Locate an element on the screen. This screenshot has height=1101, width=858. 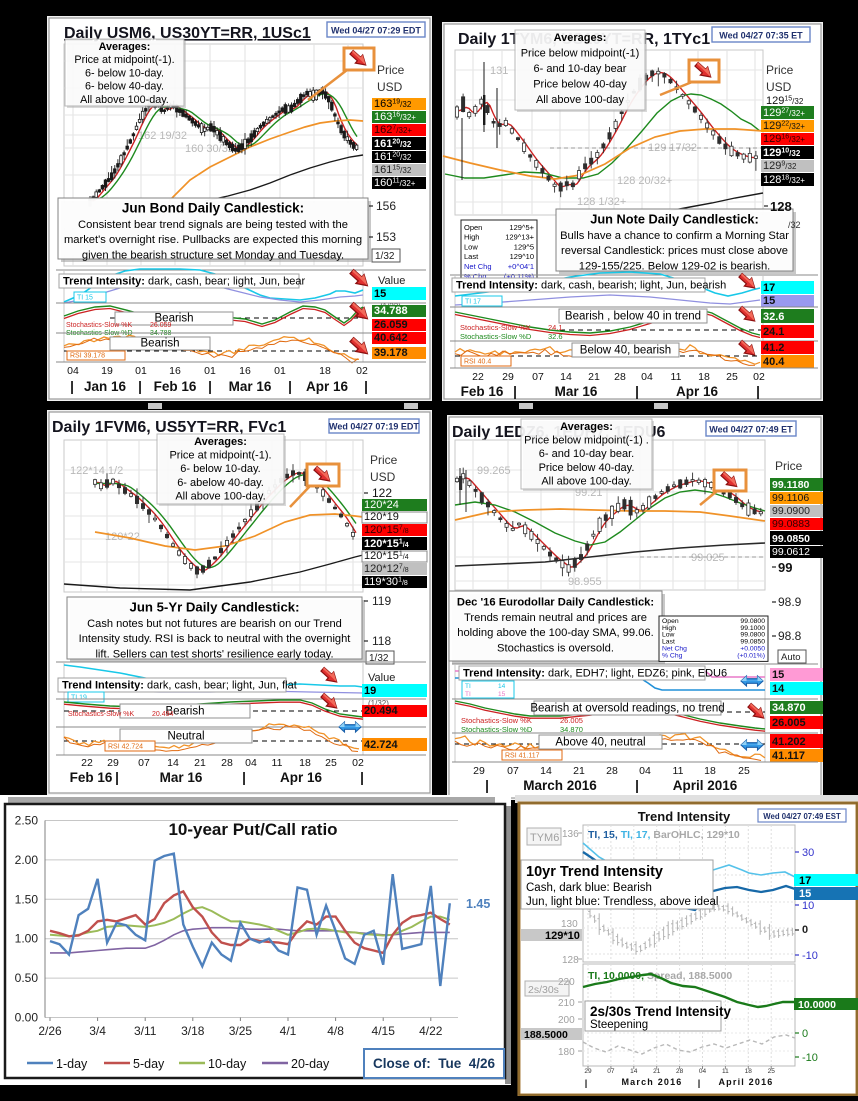
svg-text: TI is located at coordinates (468, 694).